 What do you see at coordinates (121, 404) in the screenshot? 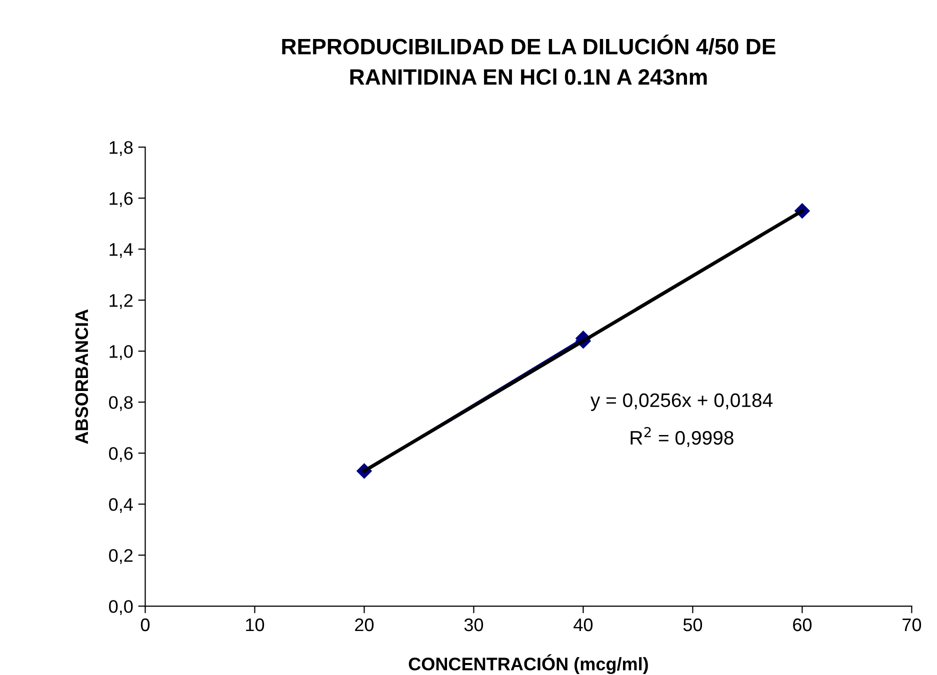
I see `y-tick-label: 0,8` at bounding box center [121, 404].